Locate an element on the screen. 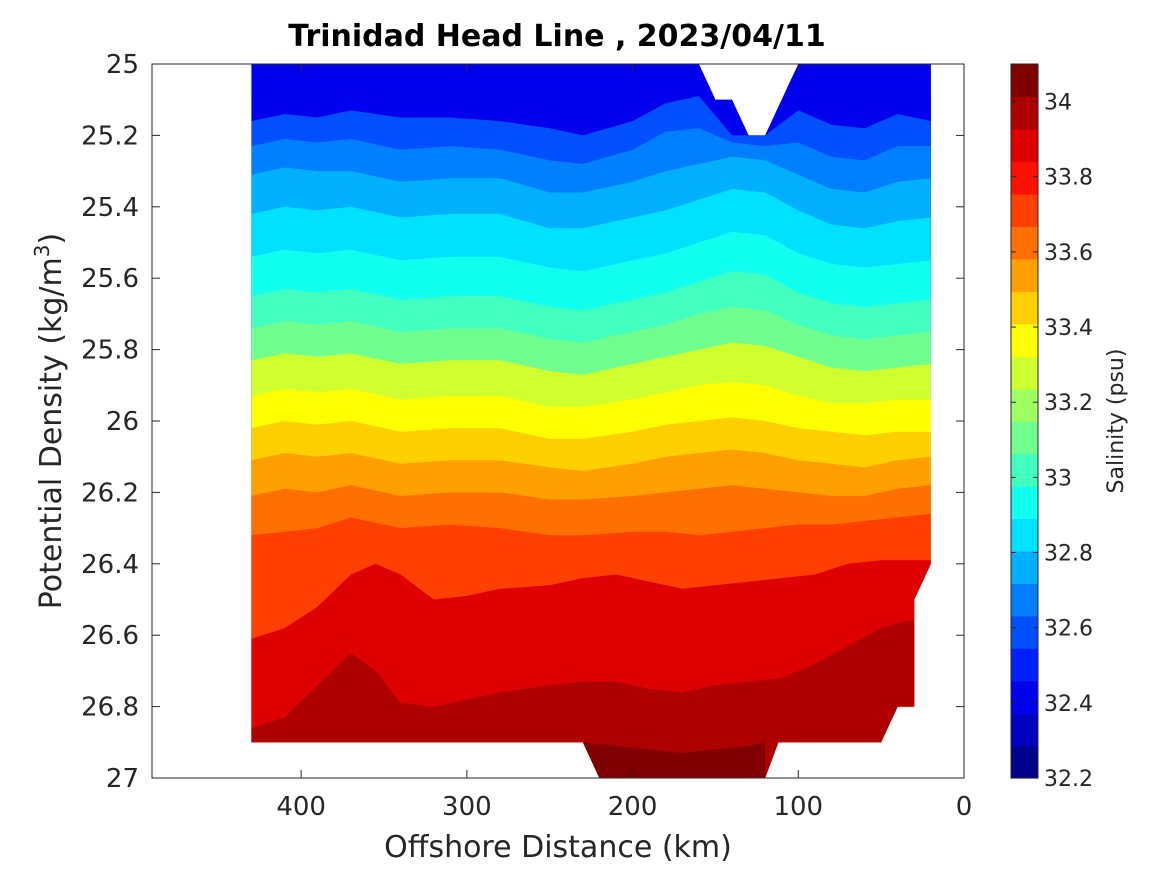 The width and height of the screenshot is (1167, 875). x-tick-label: 200 is located at coordinates (633, 807).